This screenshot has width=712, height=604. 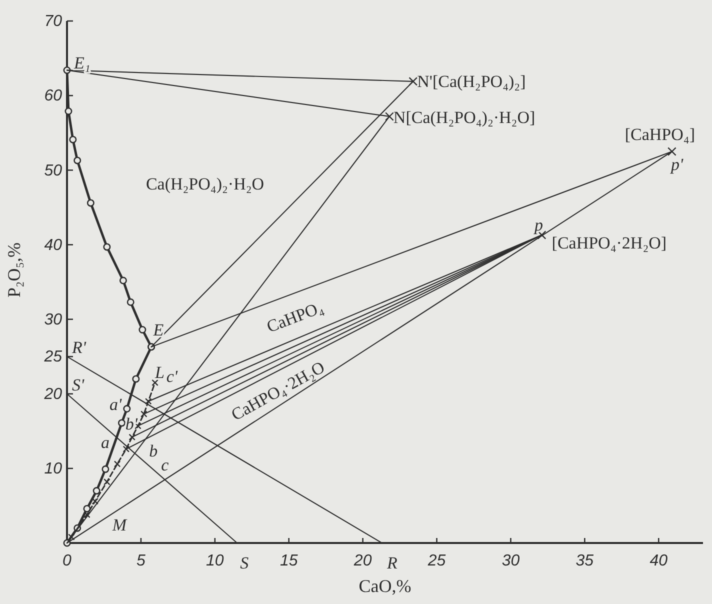 I want to click on annotation: CaHPO₄, so click(x=295, y=317).